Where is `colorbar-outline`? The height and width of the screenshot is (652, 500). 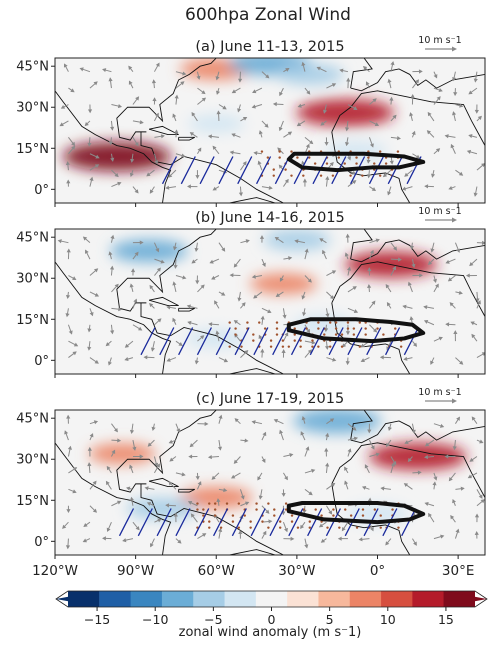 colorbar-outline is located at coordinates (271, 599).